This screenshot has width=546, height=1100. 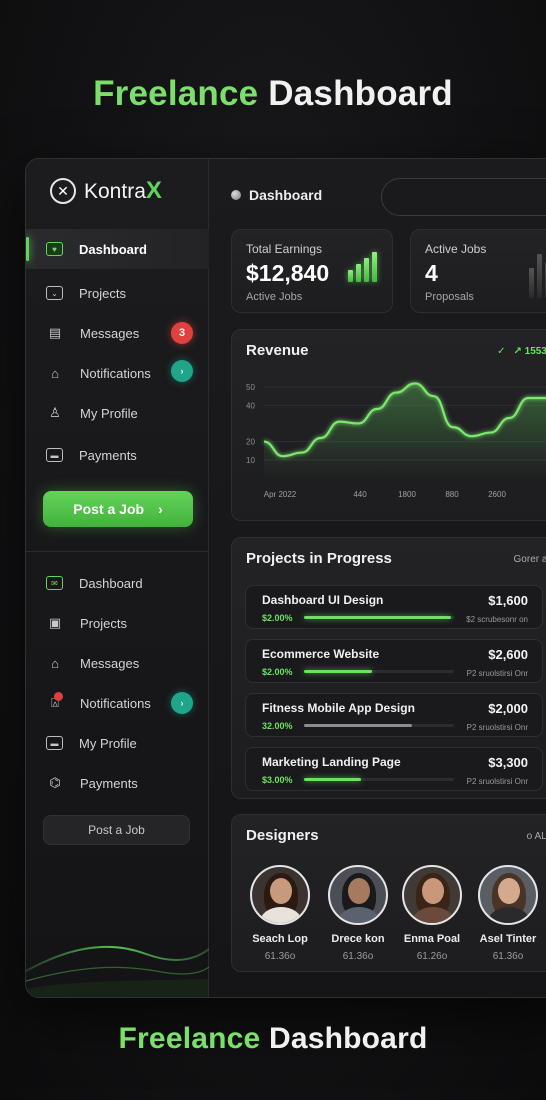 What do you see at coordinates (508, 939) in the screenshot?
I see `designer-name: Asel Tinter` at bounding box center [508, 939].